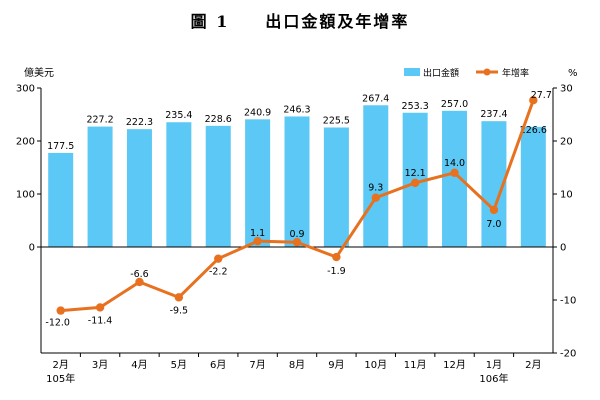 Image resolution: width=600 pixels, height=400 pixels. I want to click on right-tick-label: -20, so click(568, 354).